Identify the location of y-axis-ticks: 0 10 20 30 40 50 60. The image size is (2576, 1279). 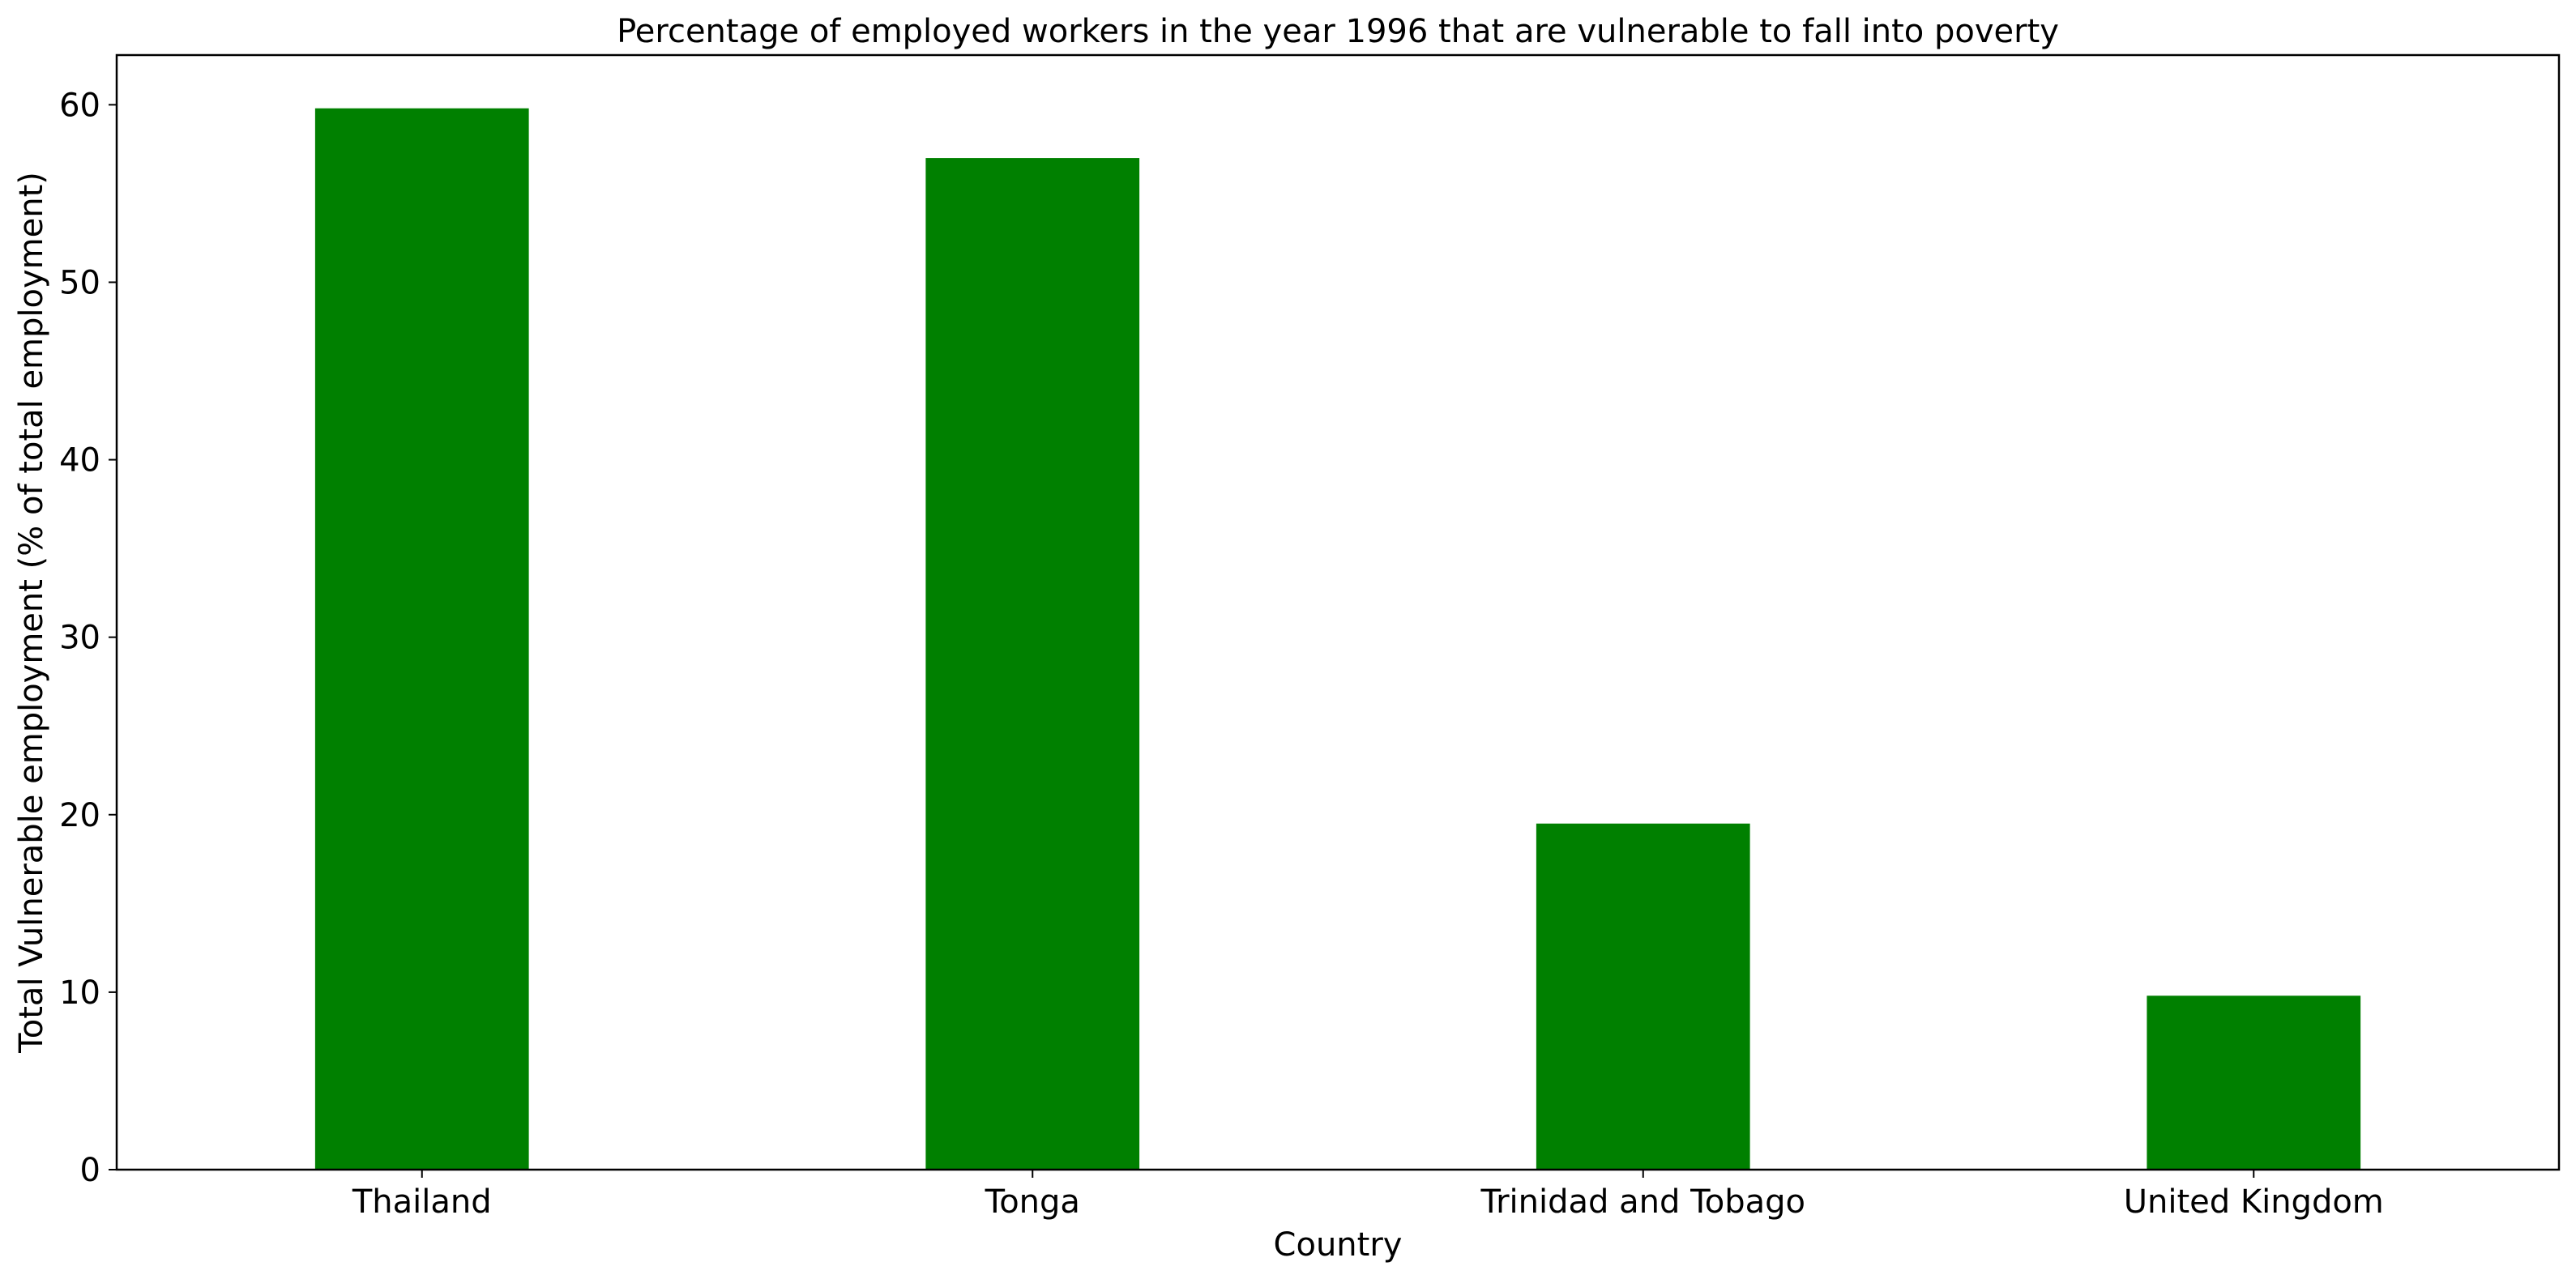
(88, 638).